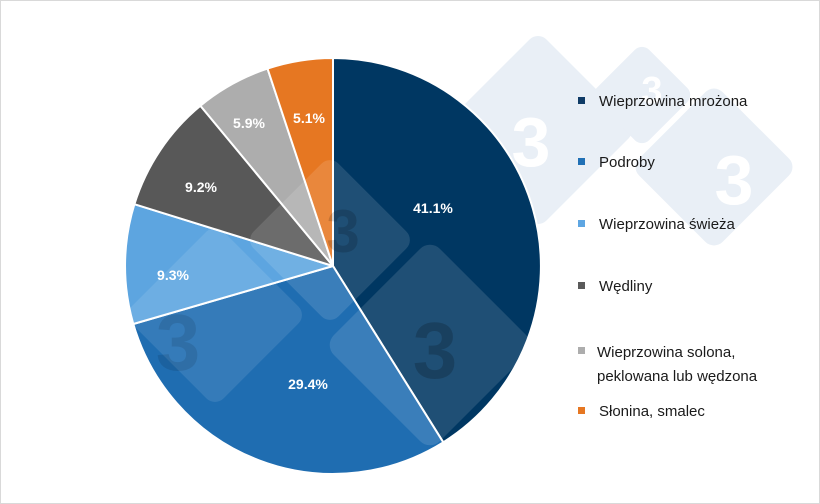  What do you see at coordinates (666, 352) in the screenshot?
I see `legend-label-line1: Wieprzowina solona,` at bounding box center [666, 352].